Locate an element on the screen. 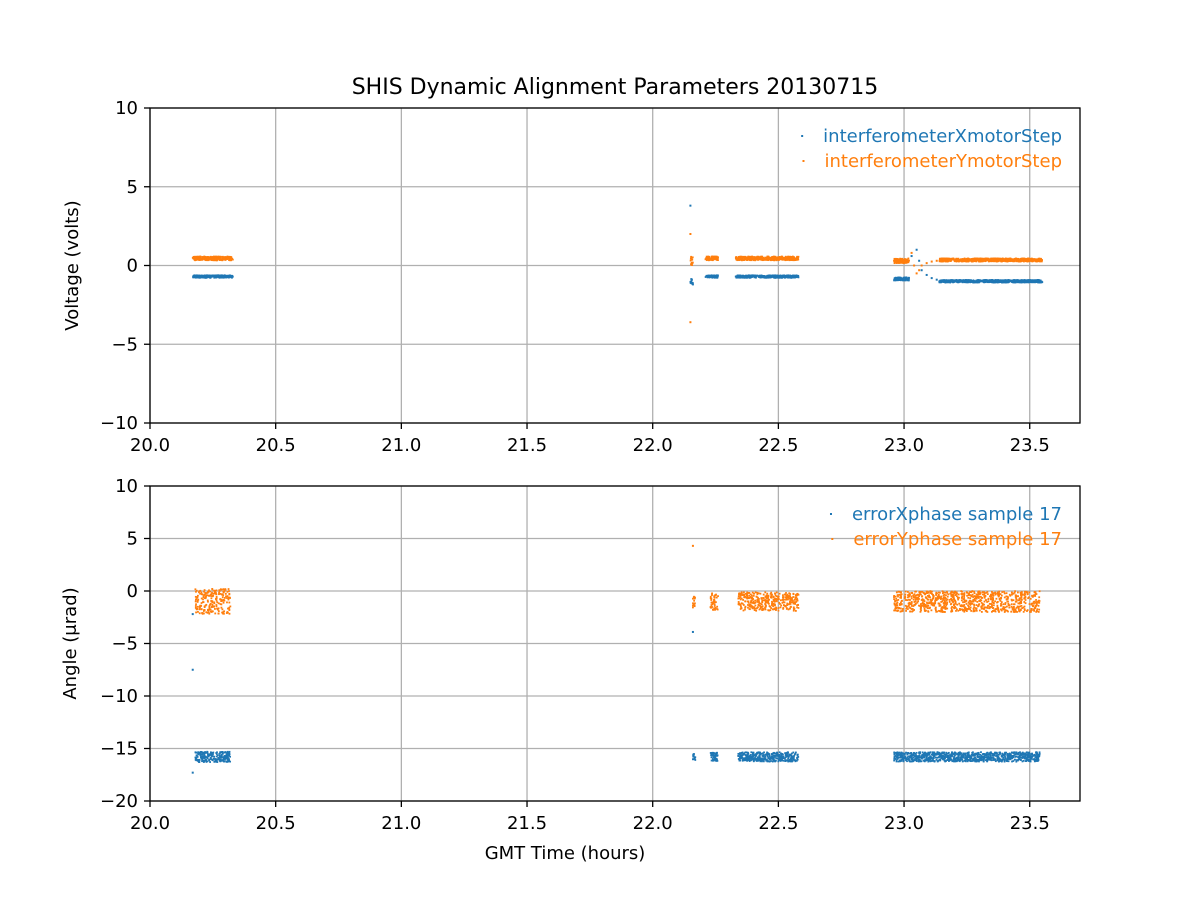 The image size is (1200, 900). x-tick-label: 20.0 is located at coordinates (150, 445).